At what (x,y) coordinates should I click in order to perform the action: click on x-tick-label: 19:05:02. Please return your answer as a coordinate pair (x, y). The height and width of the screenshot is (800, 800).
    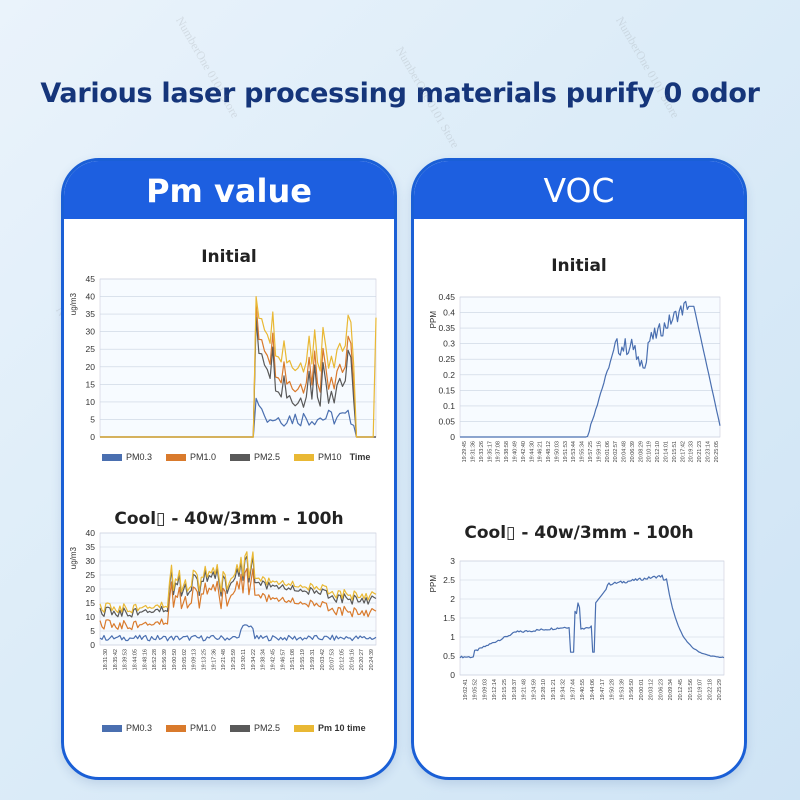
    Looking at the image, I should click on (185, 659).